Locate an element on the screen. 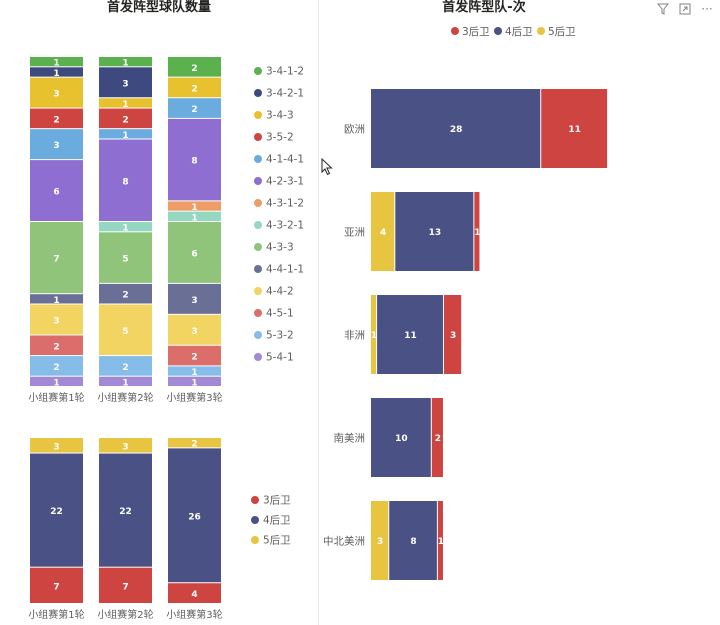  data-label: 6 is located at coordinates (194, 254).